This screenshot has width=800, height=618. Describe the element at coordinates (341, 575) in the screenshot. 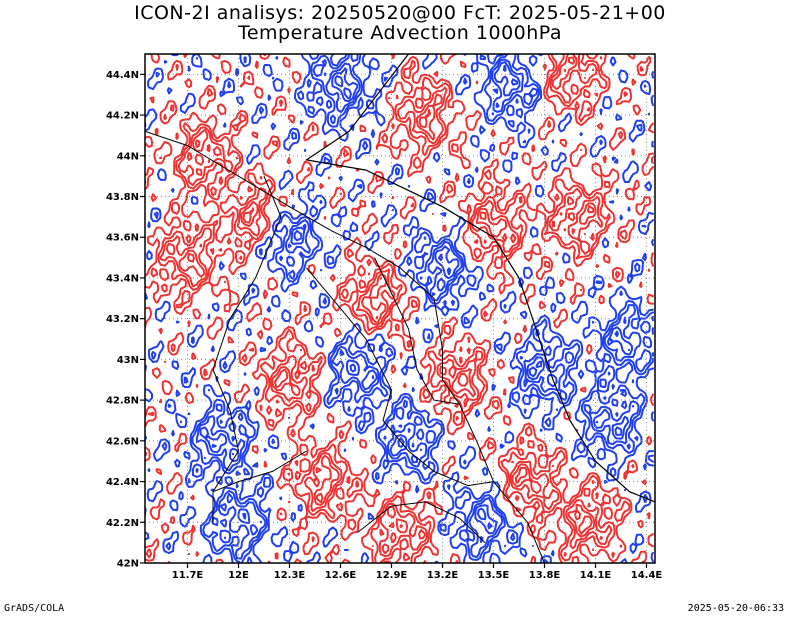

I see `x-tick-label: 12.6E` at that location.